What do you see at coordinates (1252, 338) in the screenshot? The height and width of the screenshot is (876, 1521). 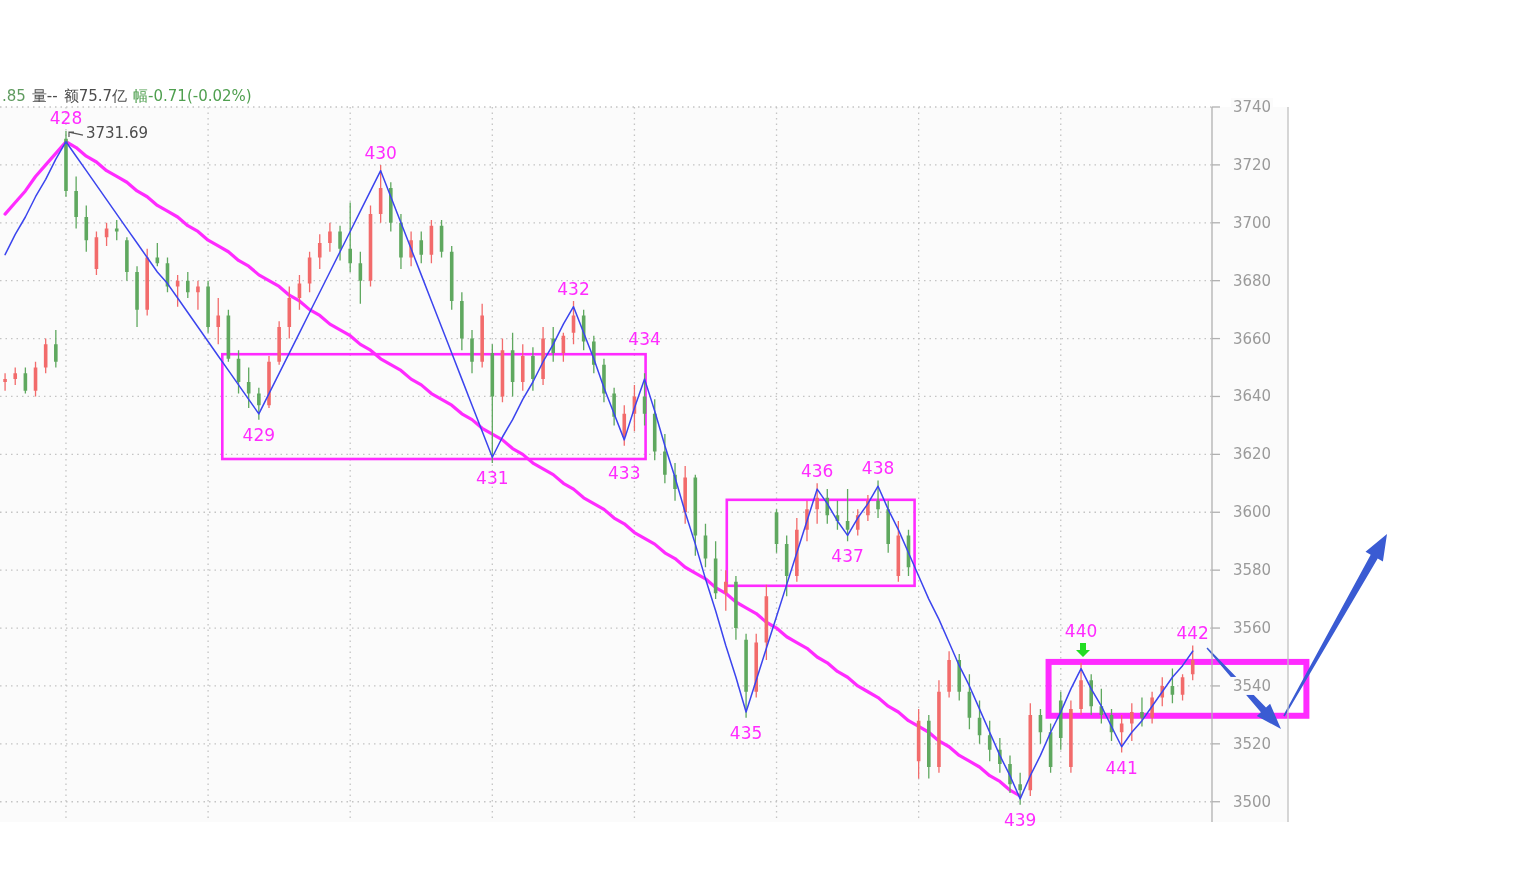 I see `y-tick-label: 3660` at bounding box center [1252, 338].